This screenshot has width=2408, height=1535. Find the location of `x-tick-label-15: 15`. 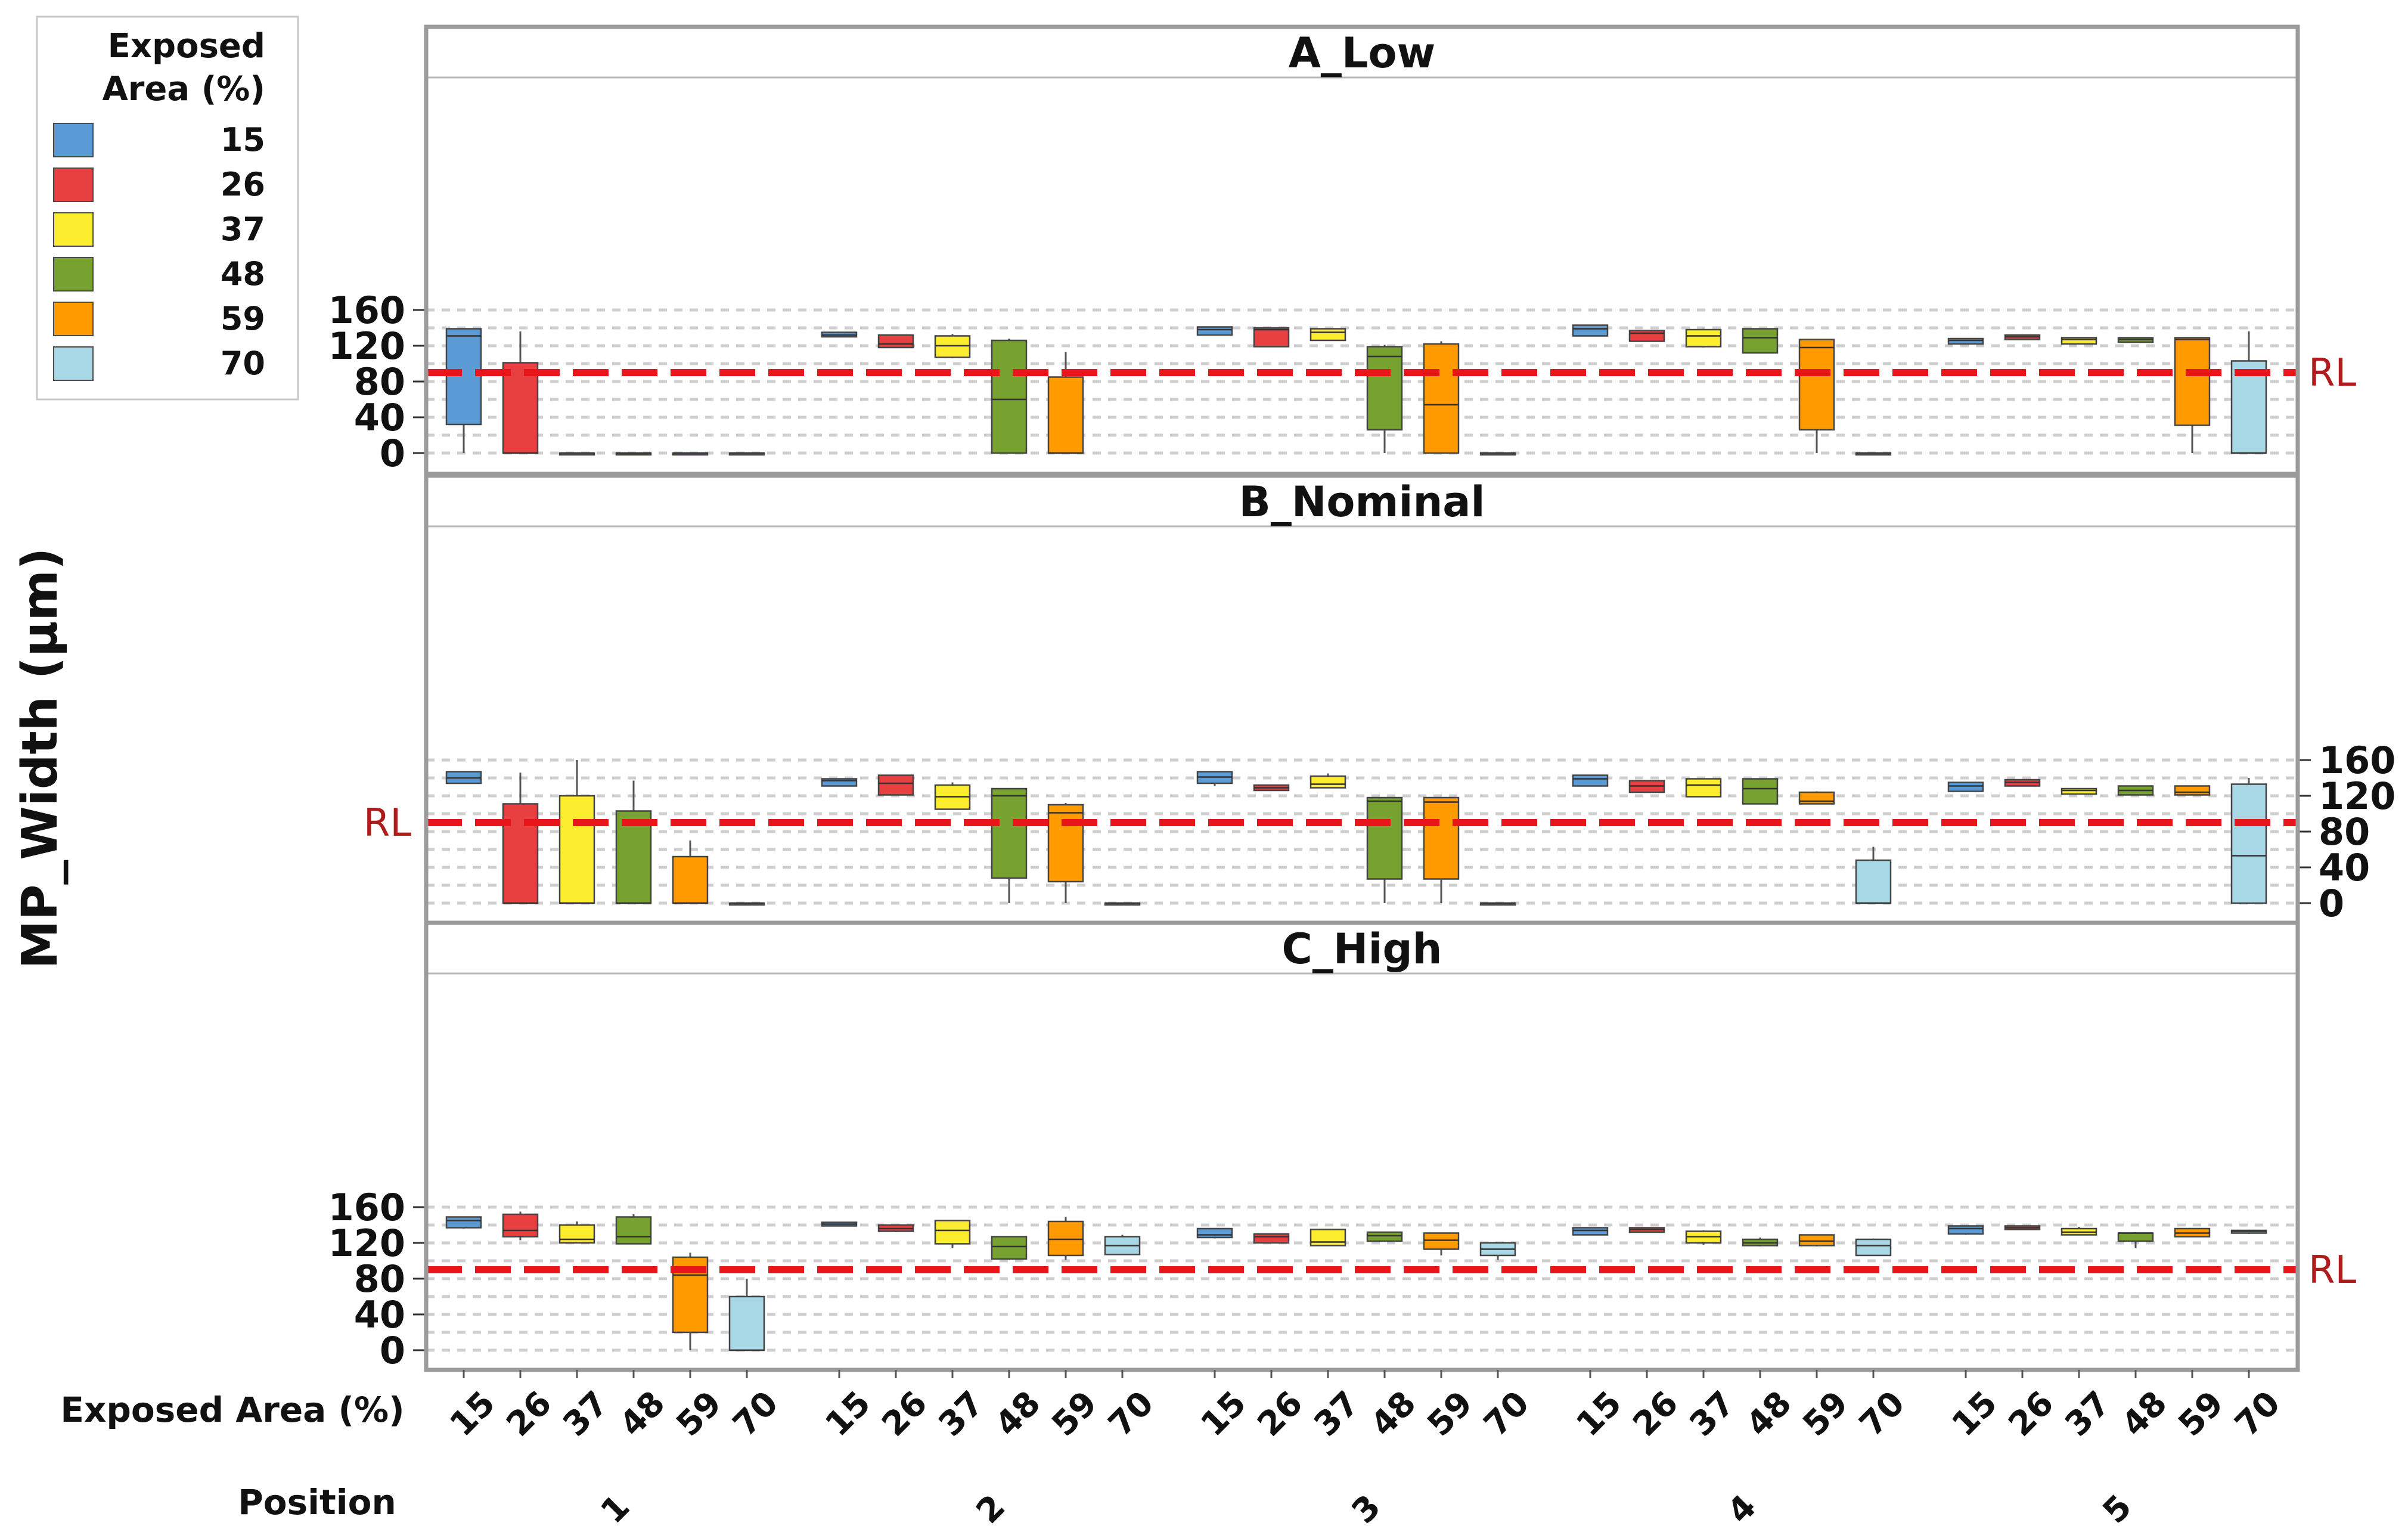

x-tick-label-15: 15 is located at coordinates (472, 1414).